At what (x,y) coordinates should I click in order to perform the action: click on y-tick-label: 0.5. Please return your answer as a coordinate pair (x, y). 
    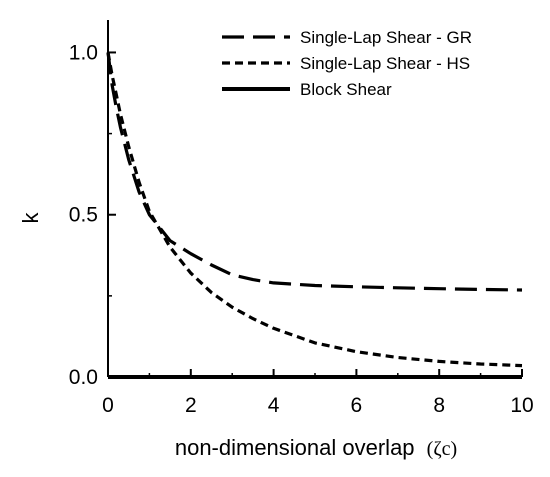
    Looking at the image, I should click on (83, 215).